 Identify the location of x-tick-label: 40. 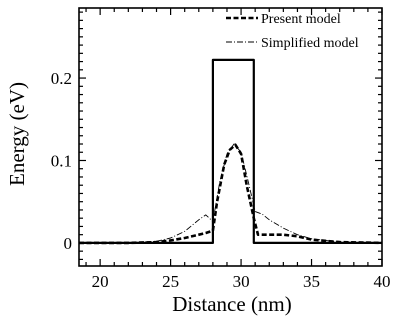
(382, 281).